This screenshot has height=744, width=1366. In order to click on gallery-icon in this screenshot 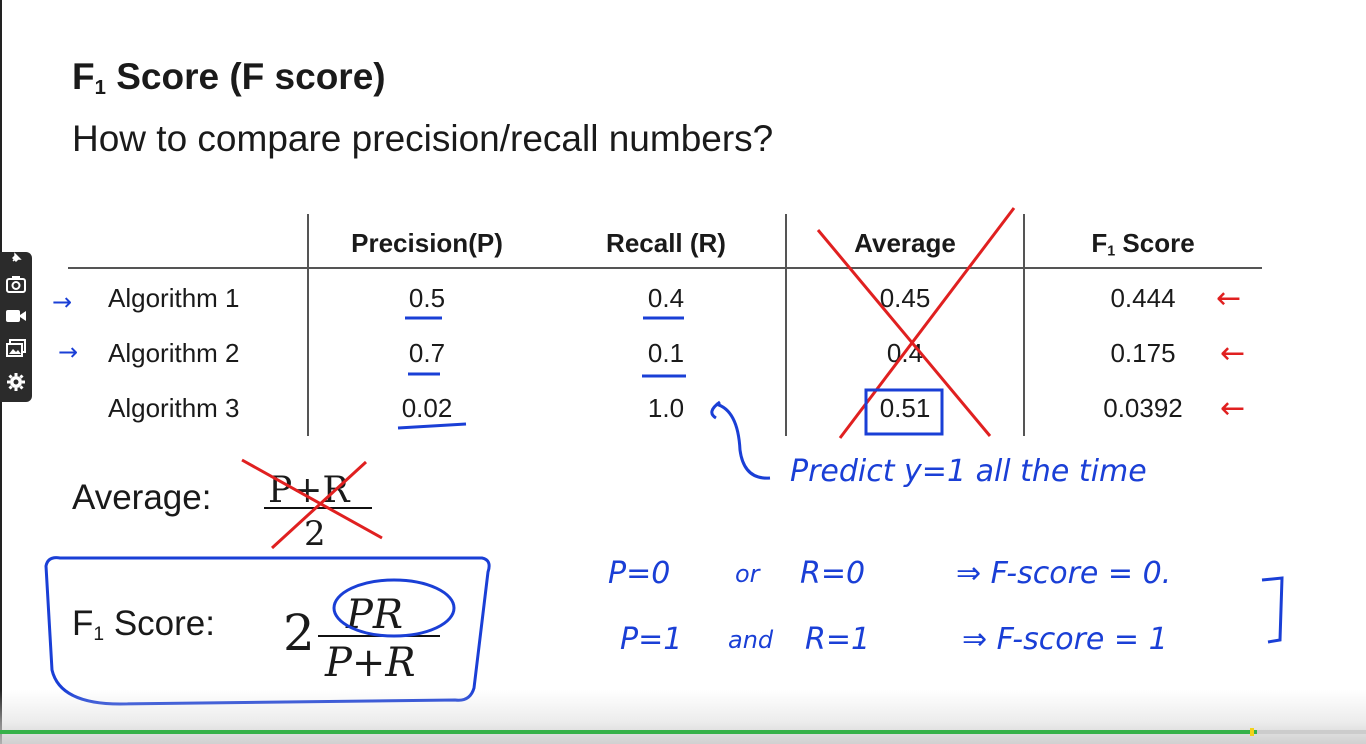, I will do `click(16, 348)`.